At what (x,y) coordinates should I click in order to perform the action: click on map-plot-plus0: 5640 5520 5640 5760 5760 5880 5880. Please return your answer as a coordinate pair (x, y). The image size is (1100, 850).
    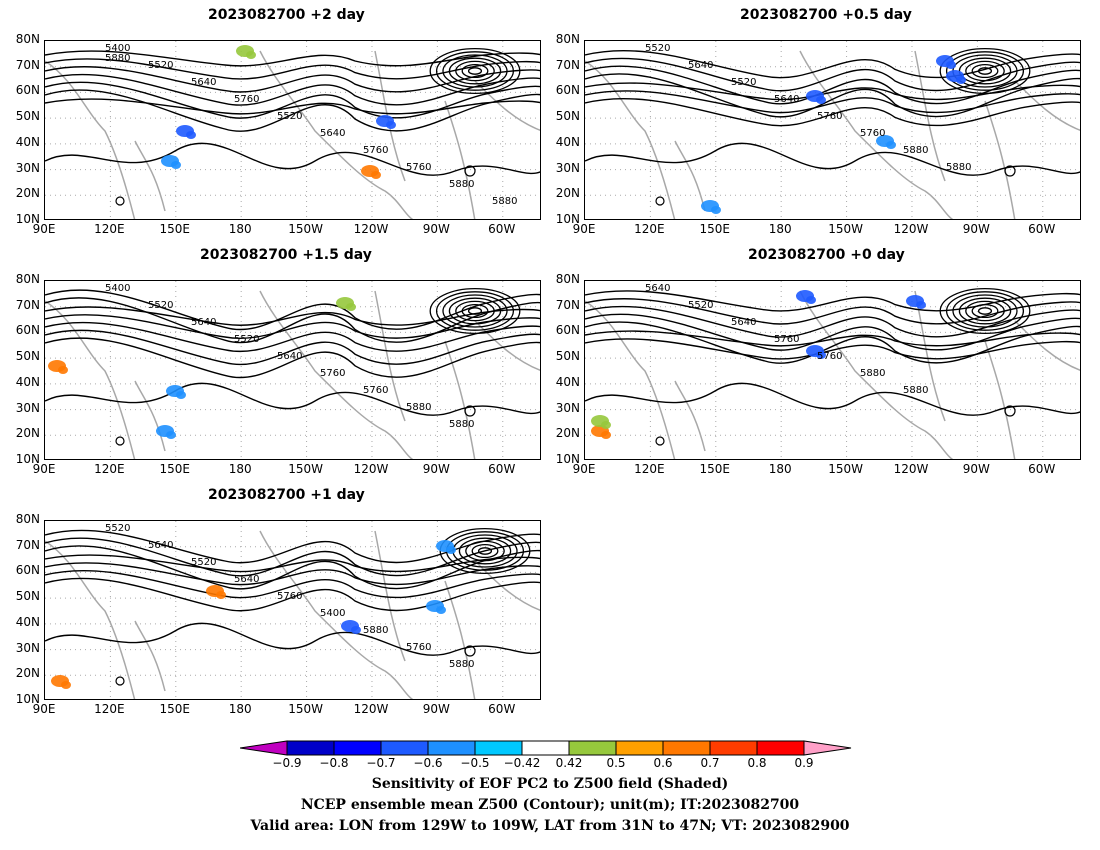
    Looking at the image, I should click on (832, 370).